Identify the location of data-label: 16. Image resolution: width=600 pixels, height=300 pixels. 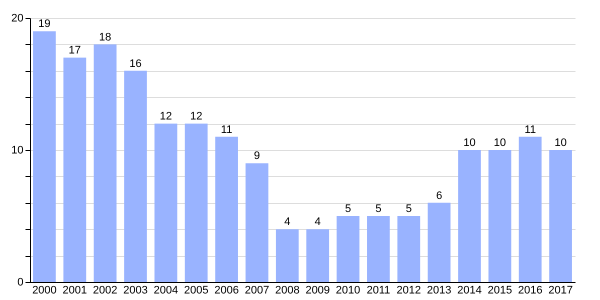
(135, 64).